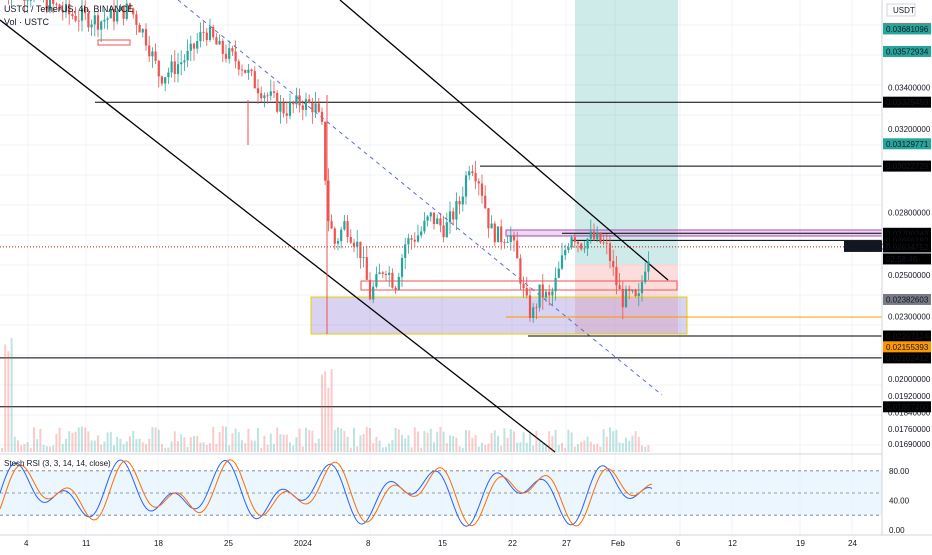 The image size is (932, 555). Describe the element at coordinates (626, 132) in the screenshot. I see `long-target-zone` at that location.